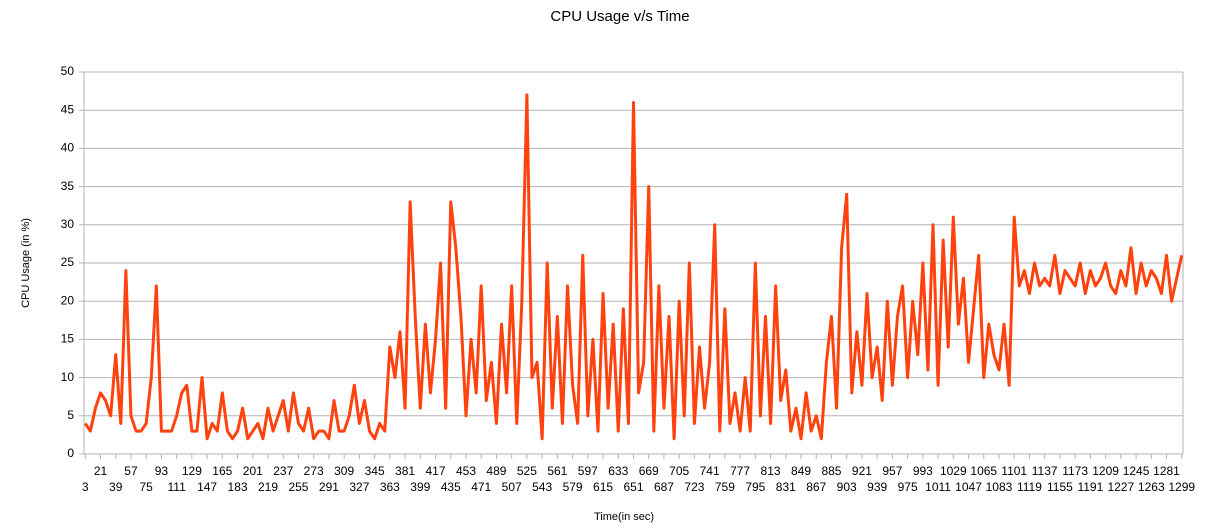 The width and height of the screenshot is (1227, 529). I want to click on x-tick-label: 993, so click(923, 471).